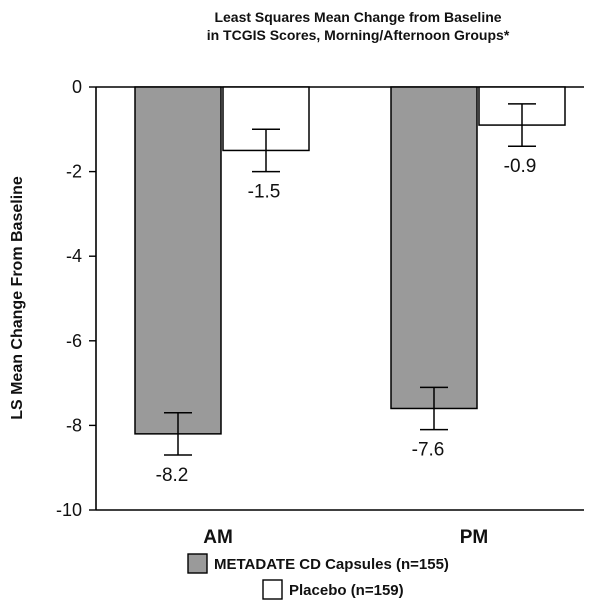 The image size is (597, 609). I want to click on legend-swatch-placebo, so click(272, 589).